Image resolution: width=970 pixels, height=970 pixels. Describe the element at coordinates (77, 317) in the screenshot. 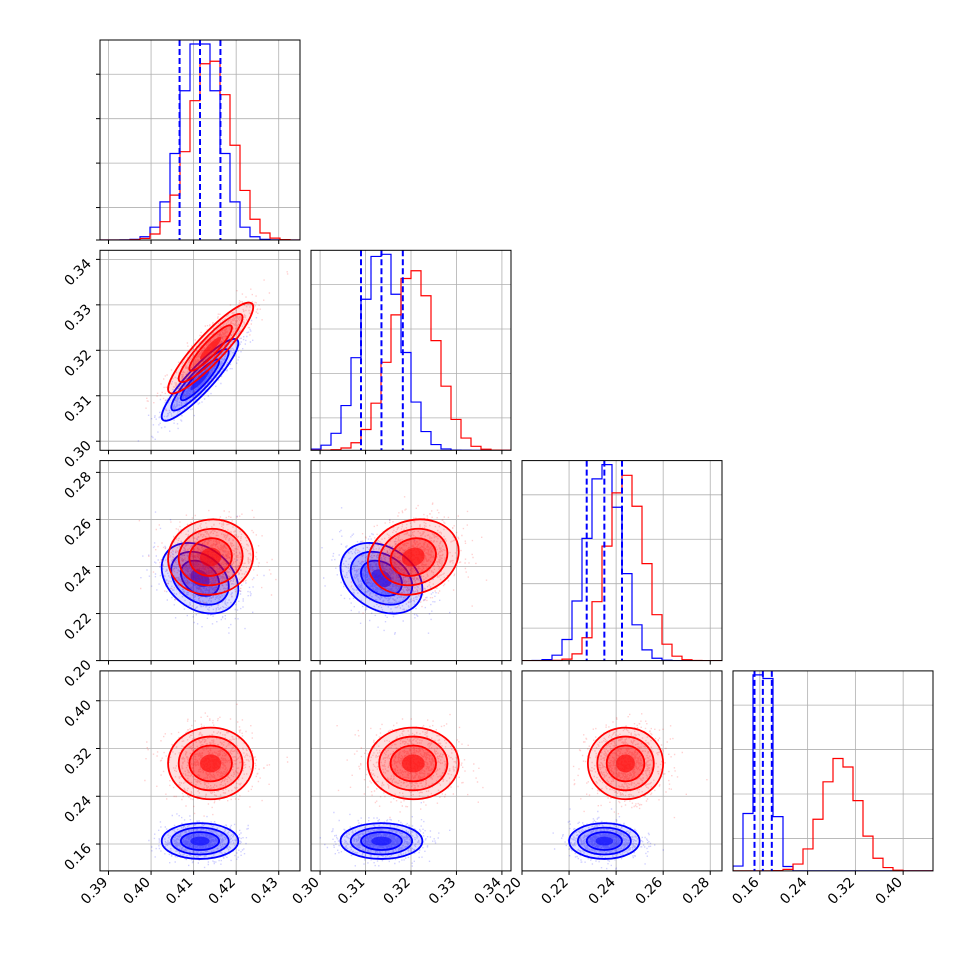

I see `y-tick-label: 0.33` at that location.